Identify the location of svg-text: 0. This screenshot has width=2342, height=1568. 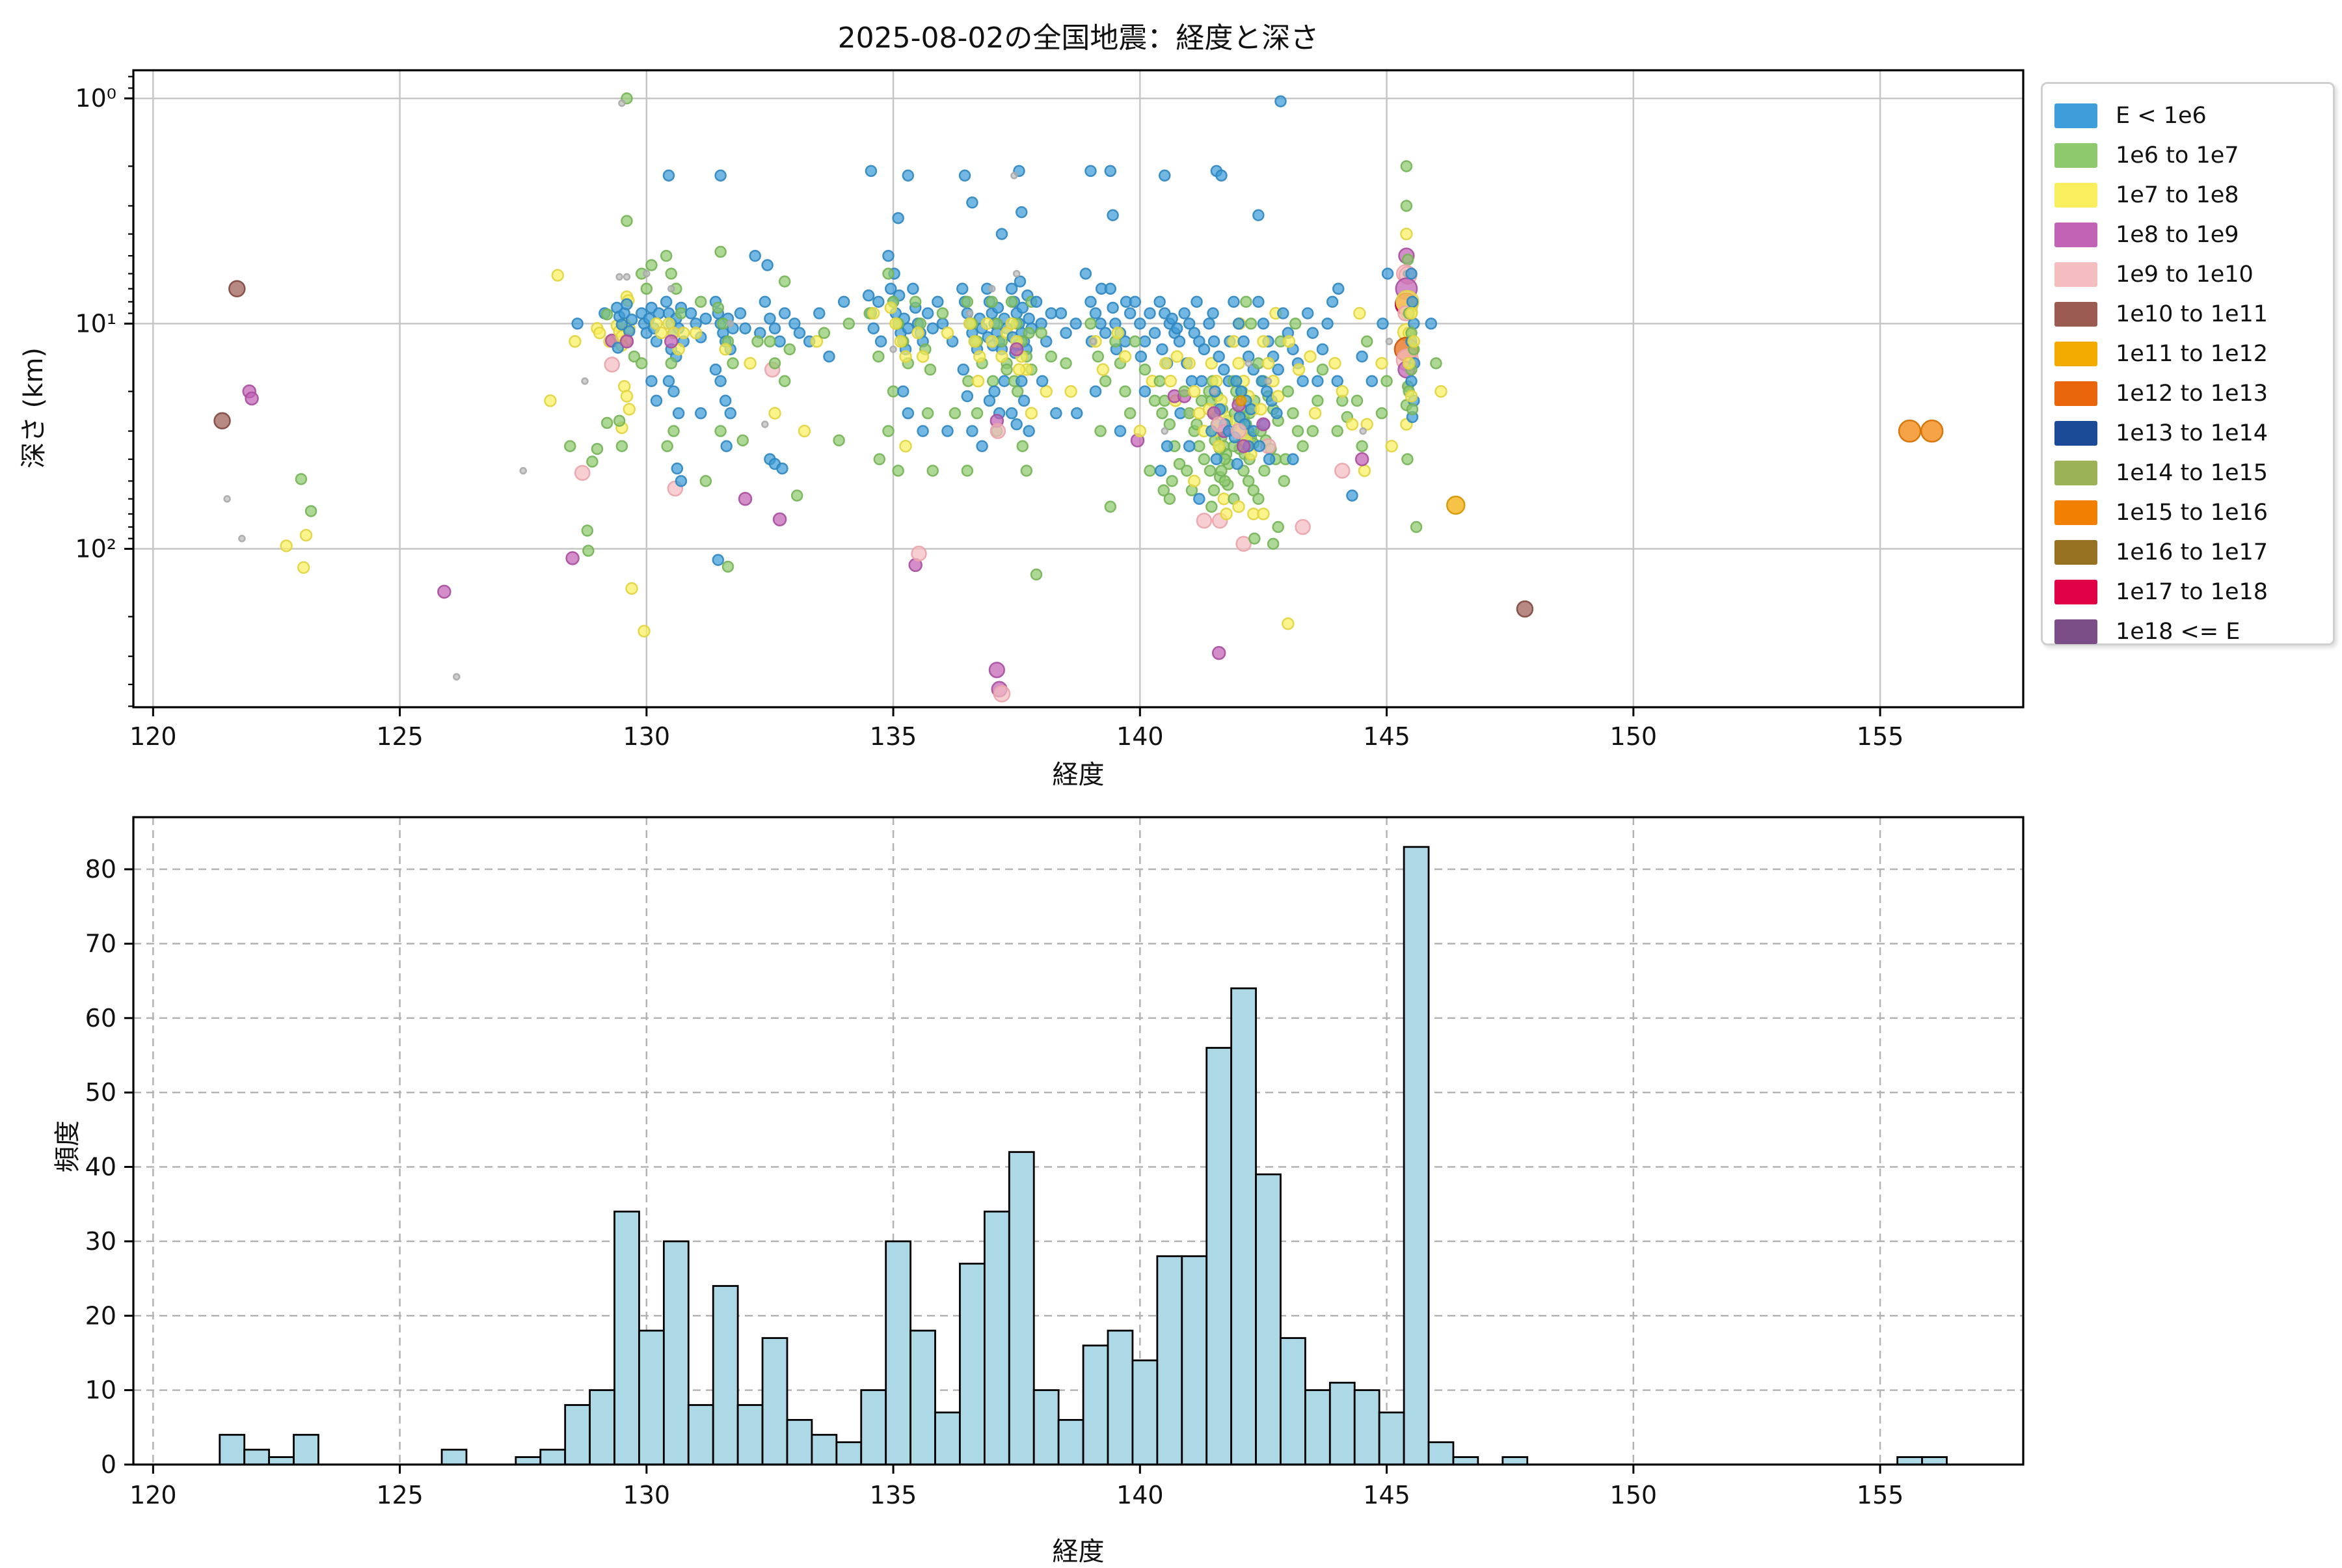
(108, 1465).